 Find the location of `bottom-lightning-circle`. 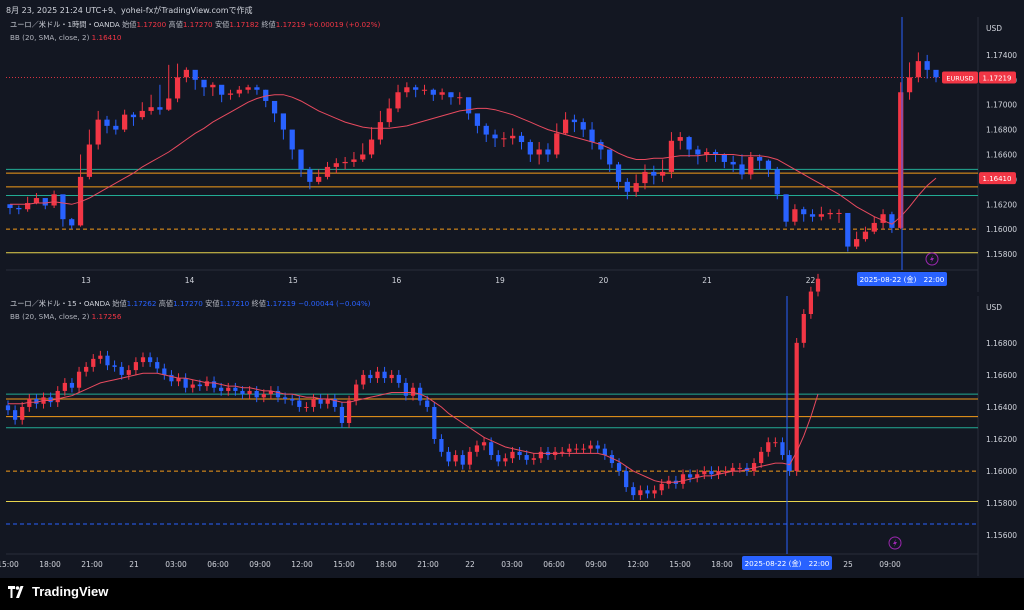

bottom-lightning-circle is located at coordinates (895, 543).